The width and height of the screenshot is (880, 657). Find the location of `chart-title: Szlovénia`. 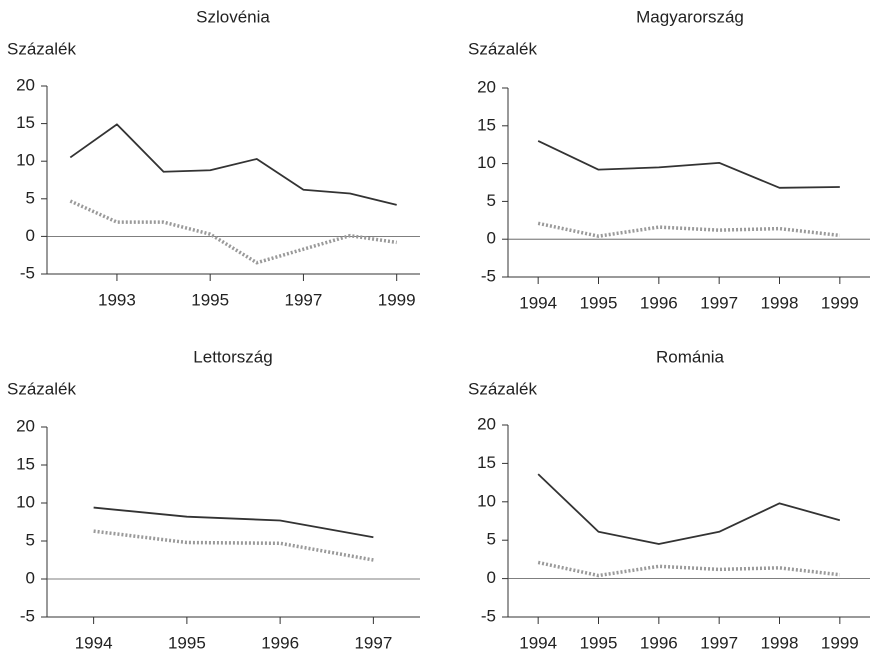

chart-title: Szlovénia is located at coordinates (233, 16).